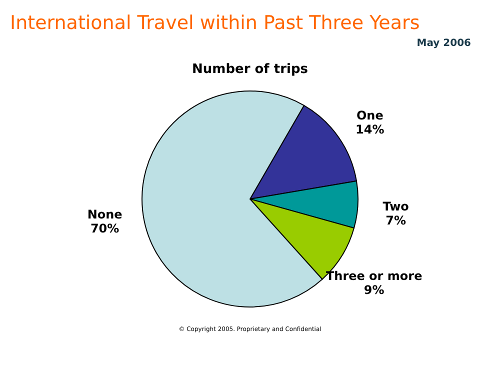 Image resolution: width=486 pixels, height=366 pixels. What do you see at coordinates (374, 275) in the screenshot?
I see `slice-label: Three or more` at bounding box center [374, 275].